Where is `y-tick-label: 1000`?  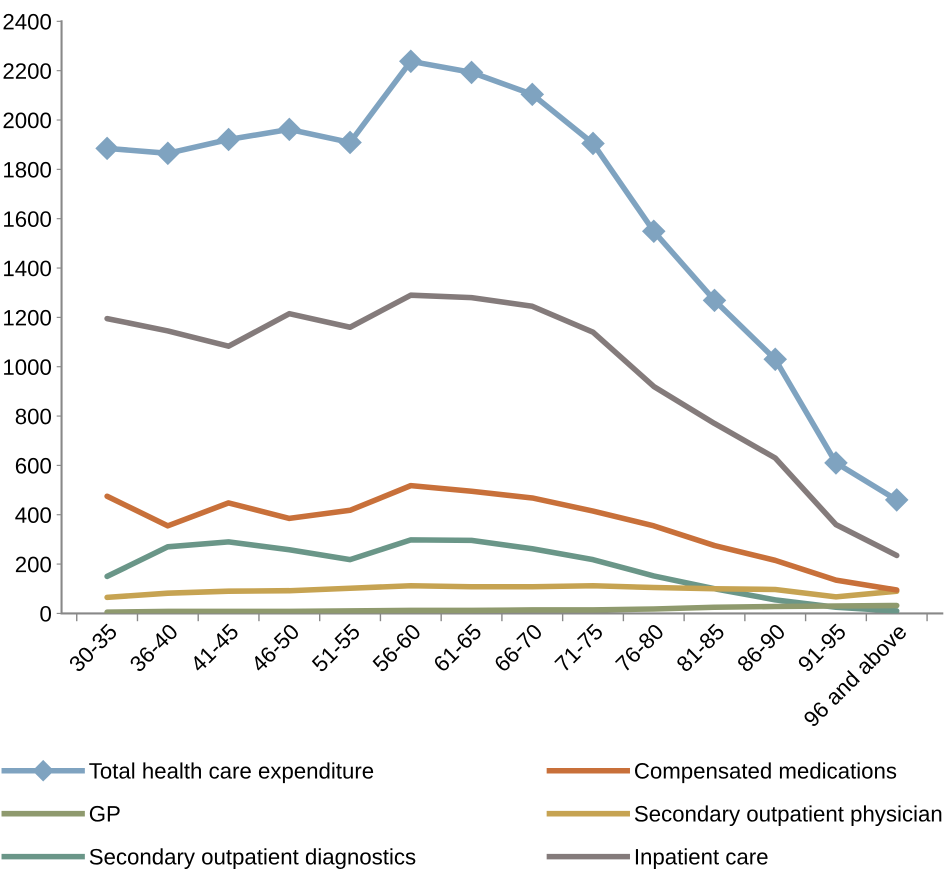 y-tick-label: 1000 is located at coordinates (27, 367).